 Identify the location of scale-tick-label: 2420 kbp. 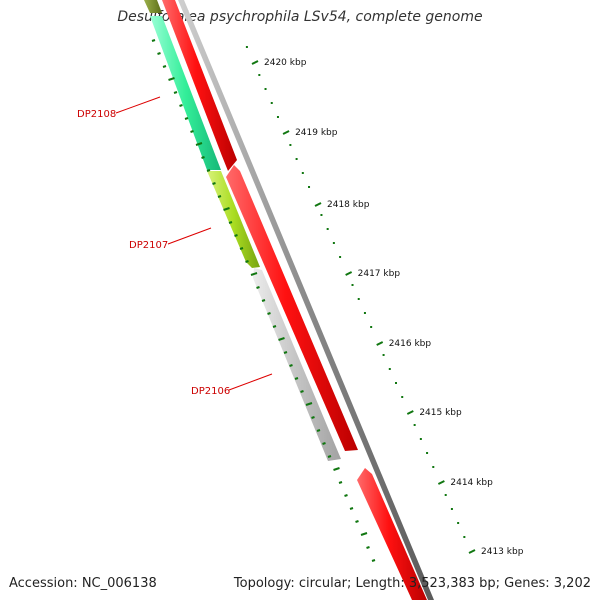
(285, 63).